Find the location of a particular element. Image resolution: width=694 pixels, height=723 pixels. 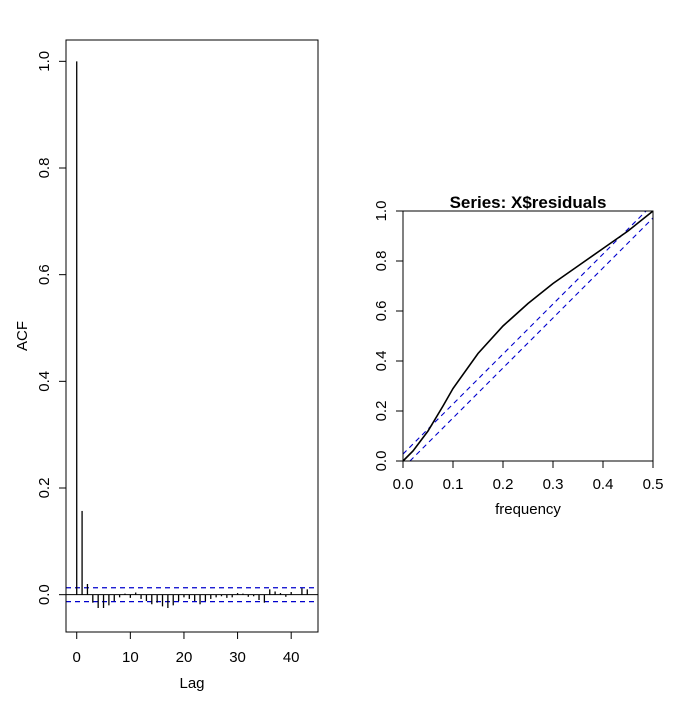

acf-y-axis-title: ACF is located at coordinates (22, 336).